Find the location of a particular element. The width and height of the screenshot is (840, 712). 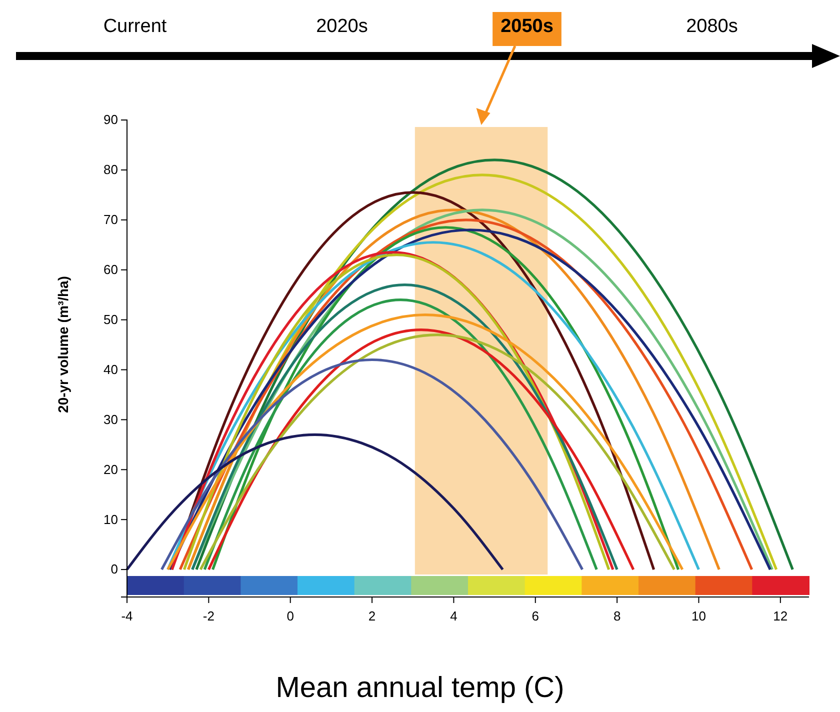

y-tick-label: 40 is located at coordinates (111, 369).